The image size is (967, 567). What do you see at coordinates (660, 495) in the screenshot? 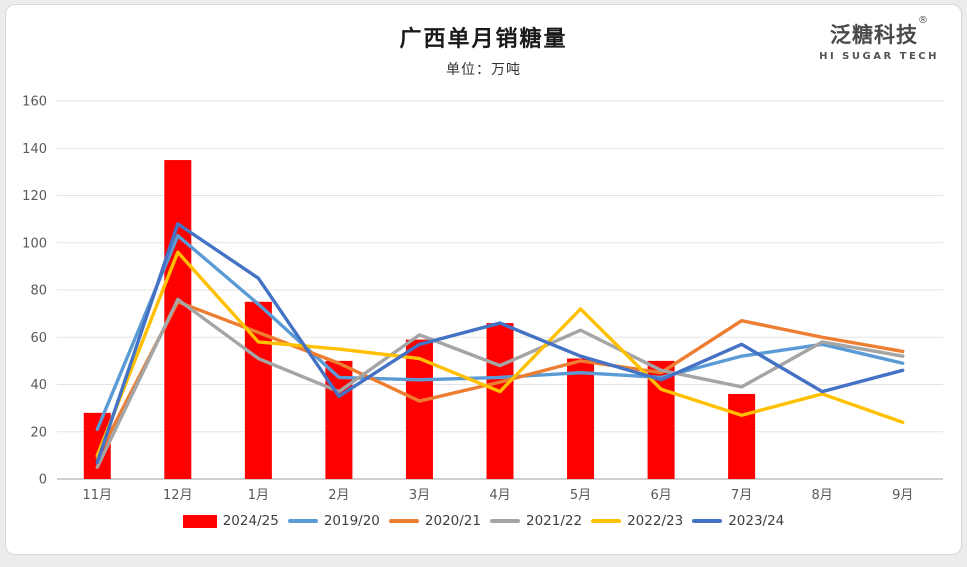
I see `x-axis-tick-label: 6月` at bounding box center [660, 495].